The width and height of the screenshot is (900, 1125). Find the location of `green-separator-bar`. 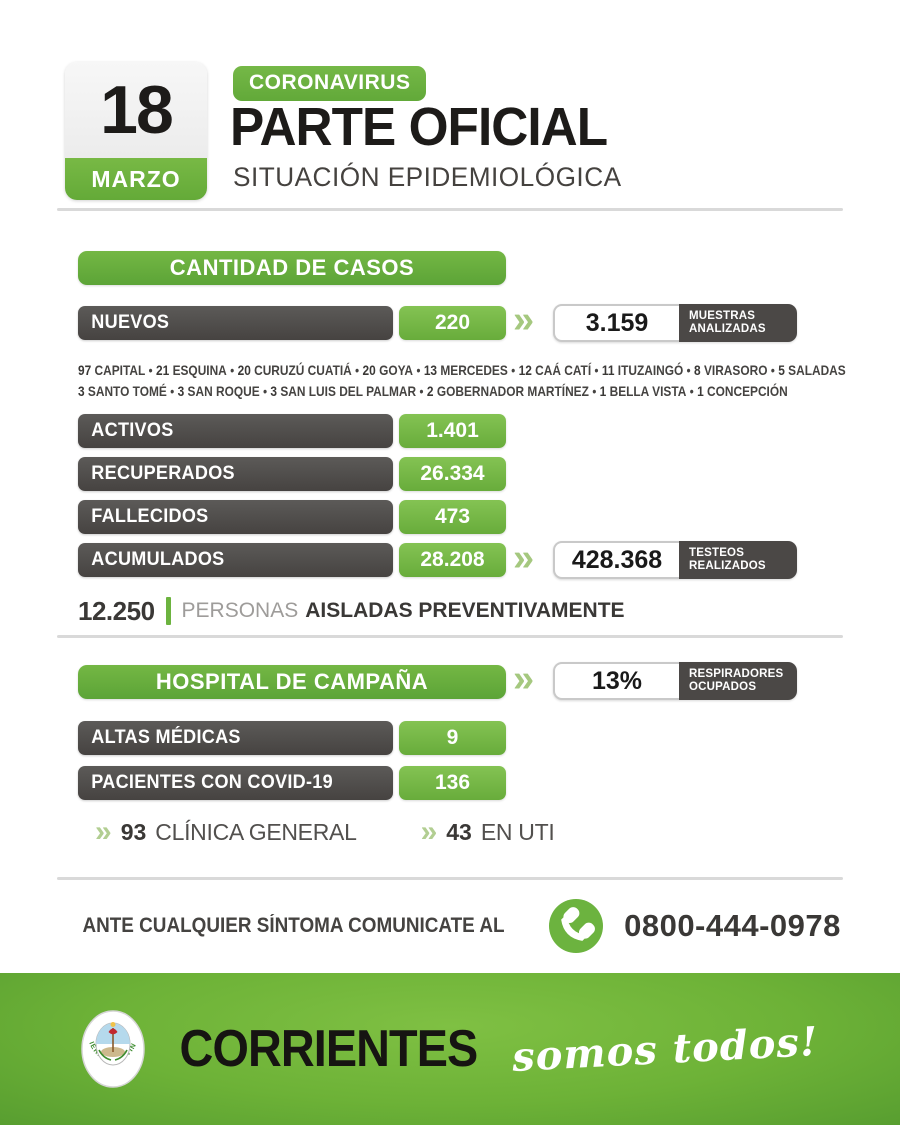

green-separator-bar is located at coordinates (168, 611).